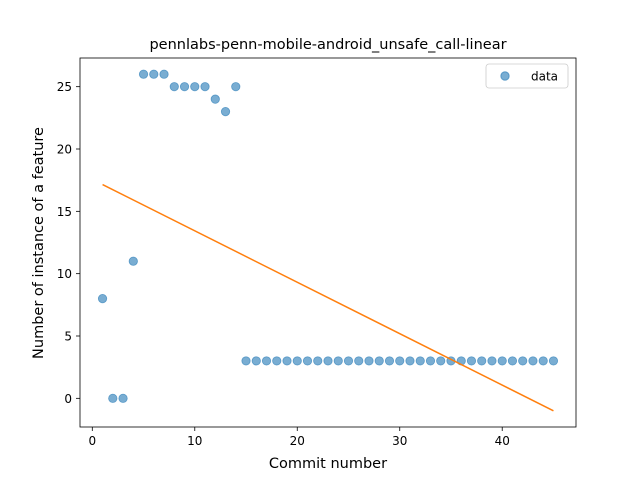 The width and height of the screenshot is (640, 484). What do you see at coordinates (68, 243) in the screenshot?
I see `y-axis: 0 5 10 15 20 25` at bounding box center [68, 243].